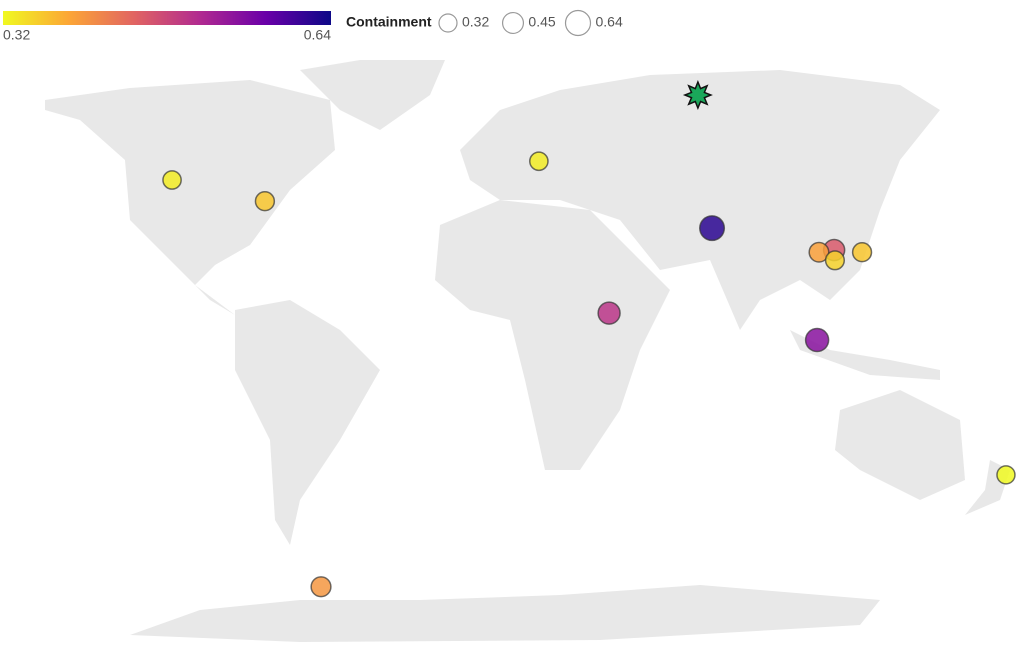 The width and height of the screenshot is (1024, 659). Describe the element at coordinates (541, 22) in the screenshot. I see `size-legend-label: 0.45` at that location.